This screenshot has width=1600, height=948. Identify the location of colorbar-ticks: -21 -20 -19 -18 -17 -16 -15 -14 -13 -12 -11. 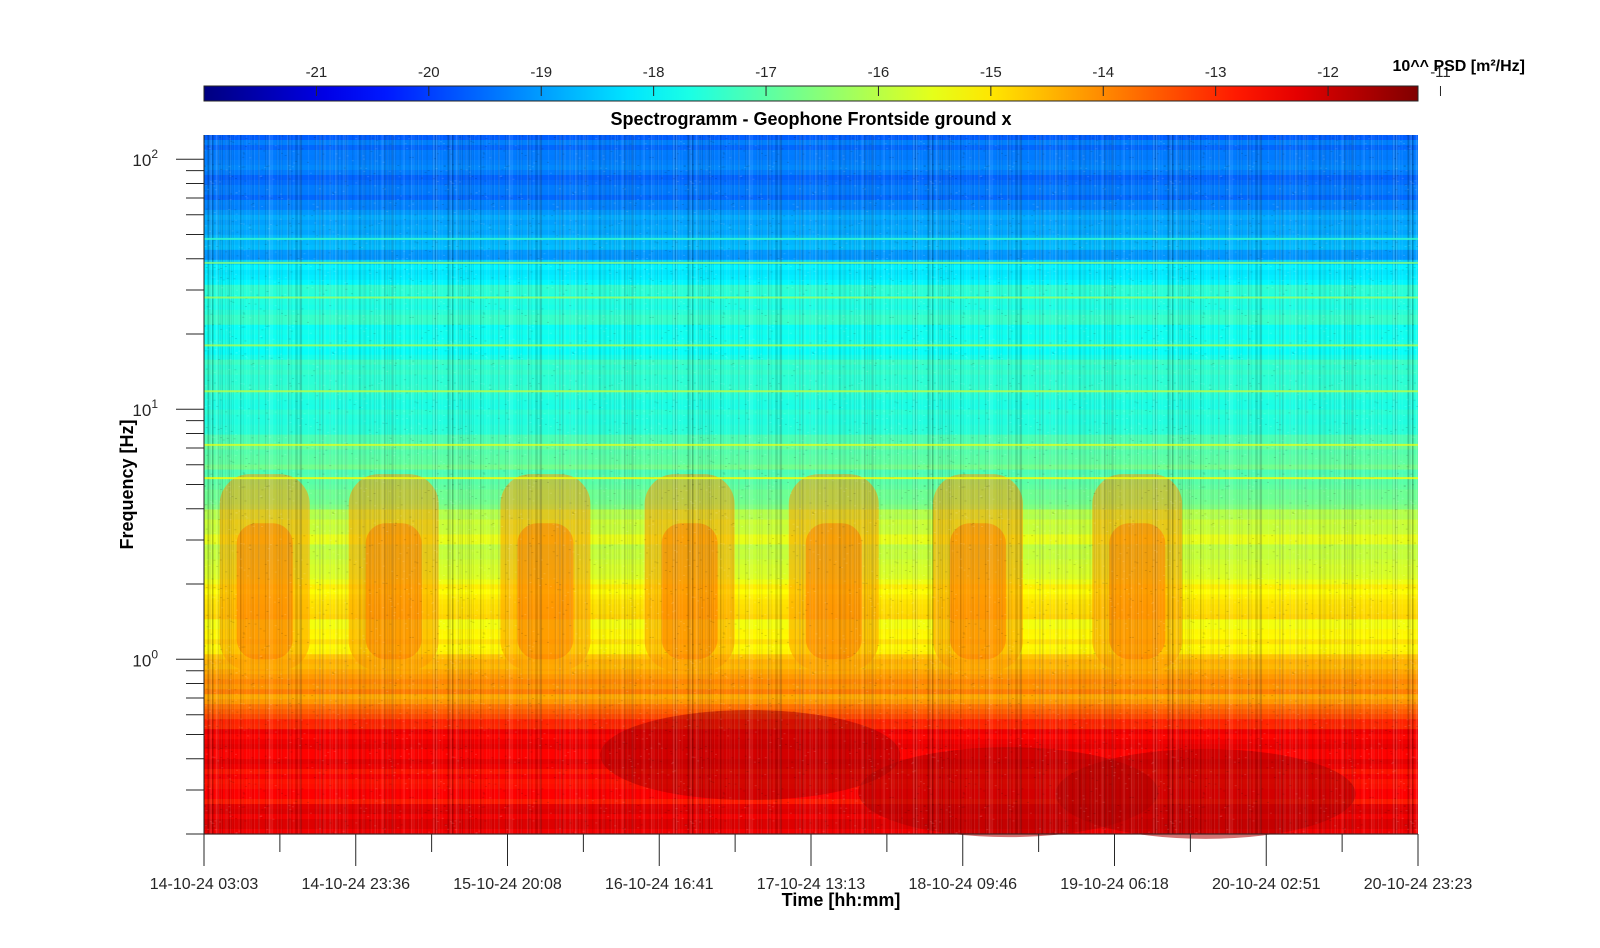
(878, 80).